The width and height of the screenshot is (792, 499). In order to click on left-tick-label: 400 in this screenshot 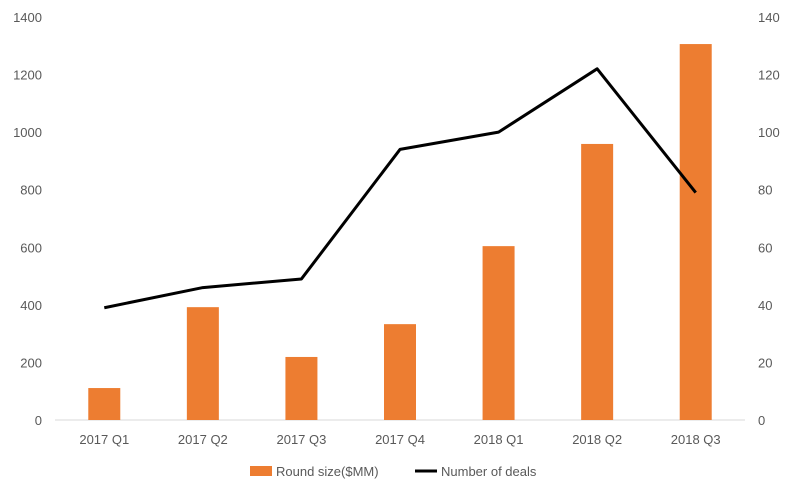, I will do `click(31, 305)`.